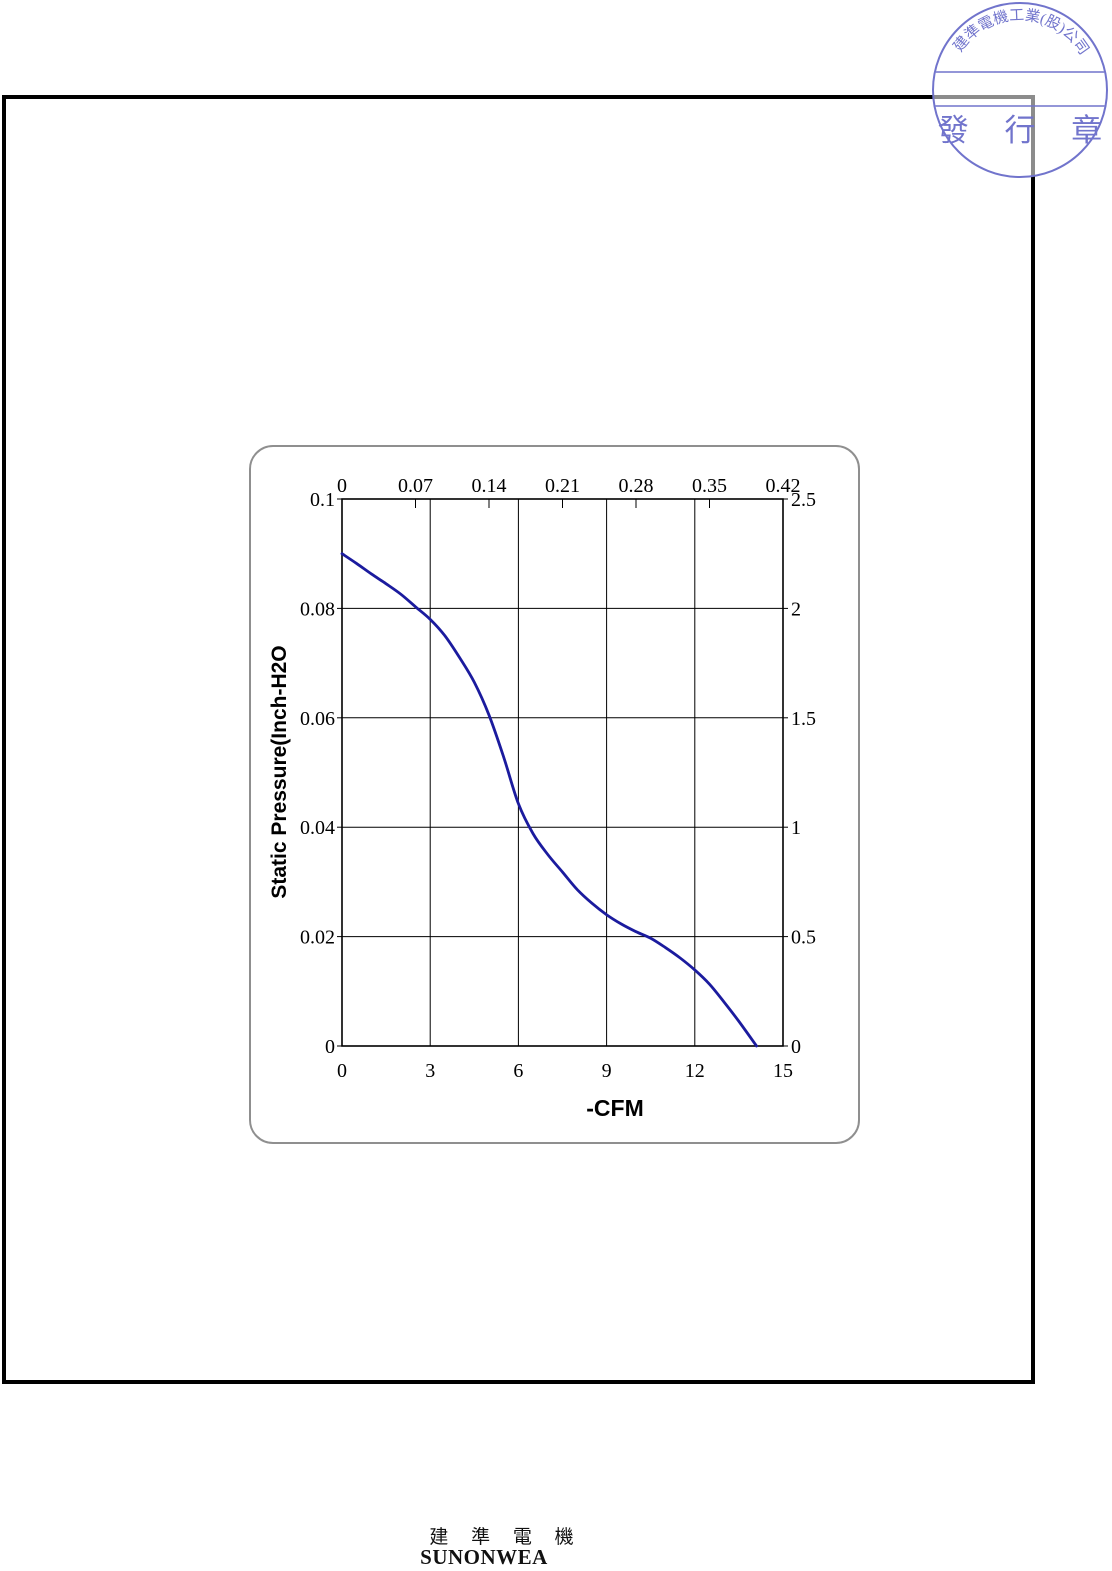 The width and height of the screenshot is (1112, 1571). What do you see at coordinates (614, 1108) in the screenshot?
I see `x-axis-title: -CFM` at bounding box center [614, 1108].